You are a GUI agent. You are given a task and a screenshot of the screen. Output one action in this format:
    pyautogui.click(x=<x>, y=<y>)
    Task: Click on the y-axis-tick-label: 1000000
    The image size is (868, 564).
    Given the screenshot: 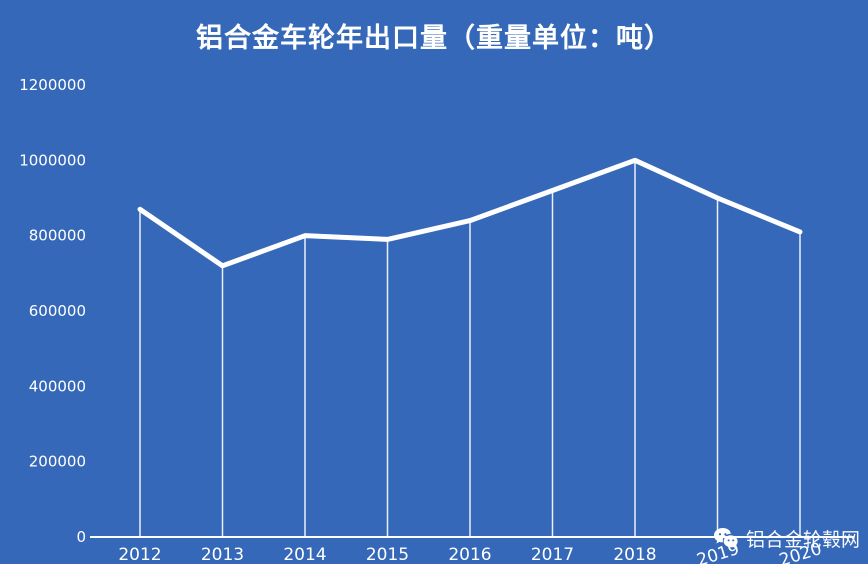 What is the action you would take?
    pyautogui.click(x=52, y=160)
    